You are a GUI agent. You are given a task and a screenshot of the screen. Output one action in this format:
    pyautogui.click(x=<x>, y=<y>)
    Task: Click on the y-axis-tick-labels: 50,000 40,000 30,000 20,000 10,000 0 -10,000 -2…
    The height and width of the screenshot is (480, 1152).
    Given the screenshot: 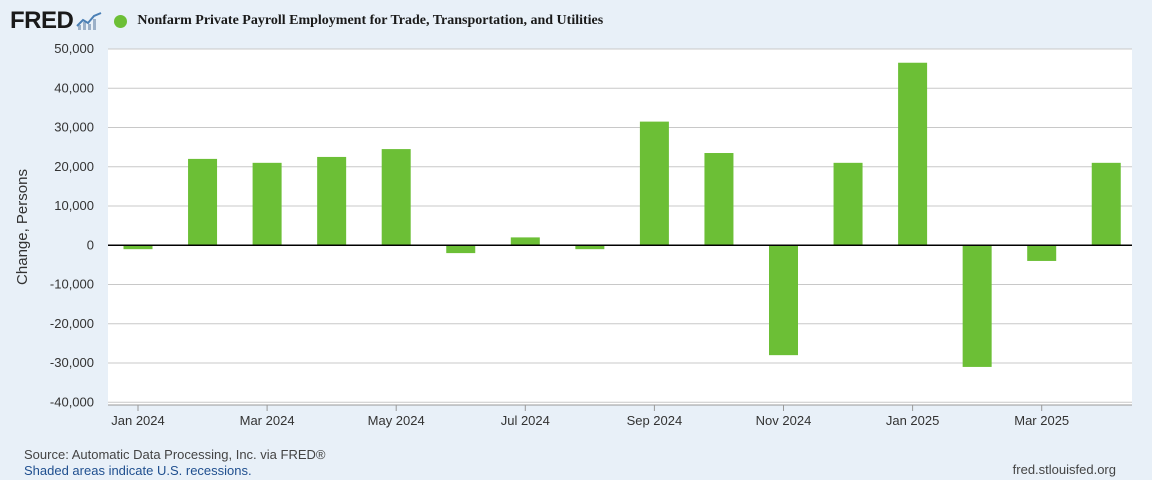 What is the action you would take?
    pyautogui.click(x=72, y=225)
    